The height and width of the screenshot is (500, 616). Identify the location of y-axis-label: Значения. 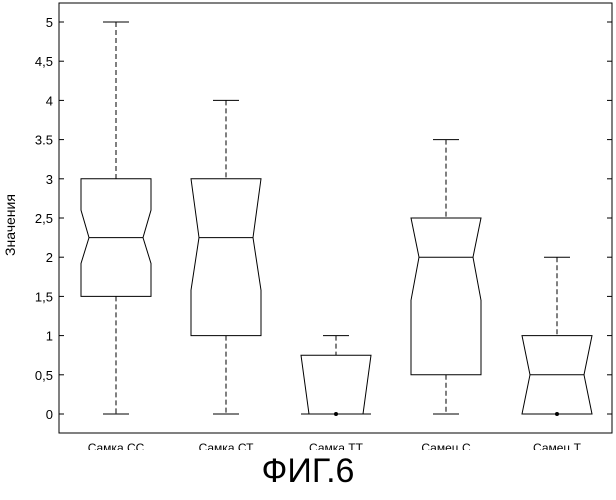
(10, 225).